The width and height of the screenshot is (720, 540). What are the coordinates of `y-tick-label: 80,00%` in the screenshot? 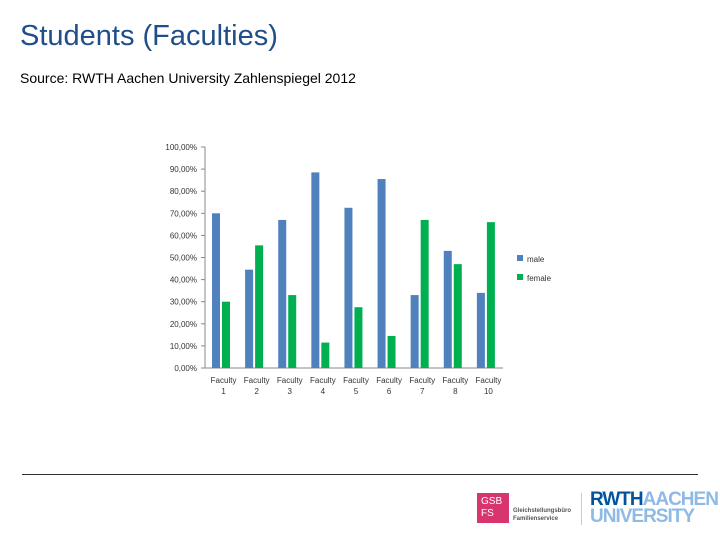 It's located at (183, 191).